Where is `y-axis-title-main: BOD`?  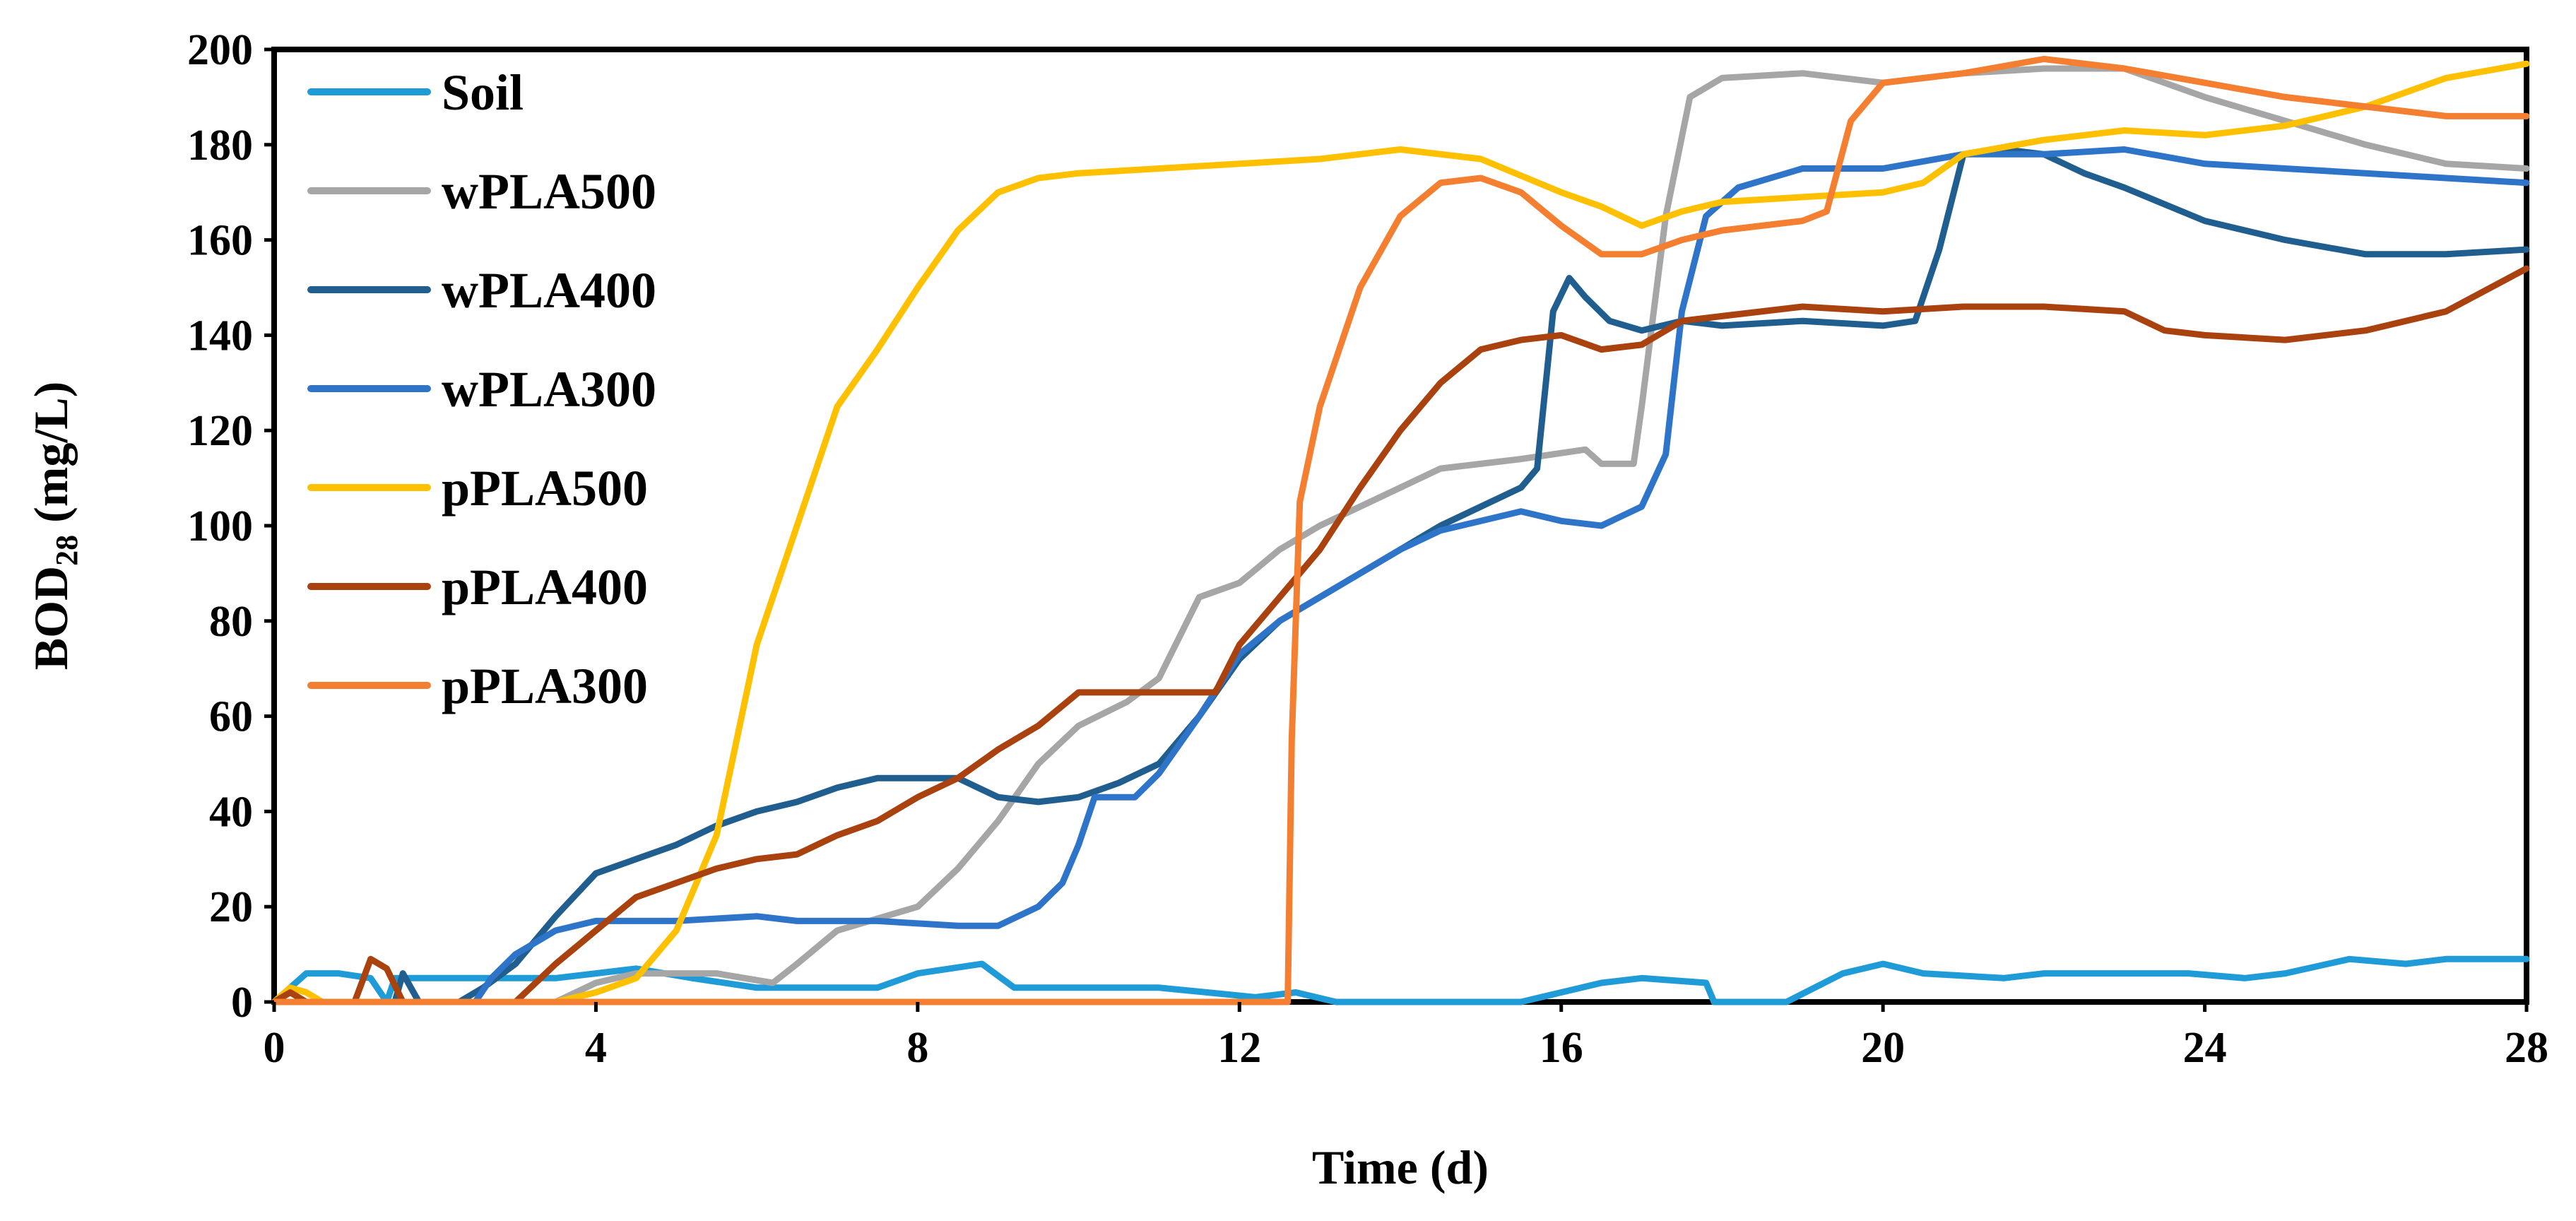 y-axis-title-main: BOD is located at coordinates (51, 618).